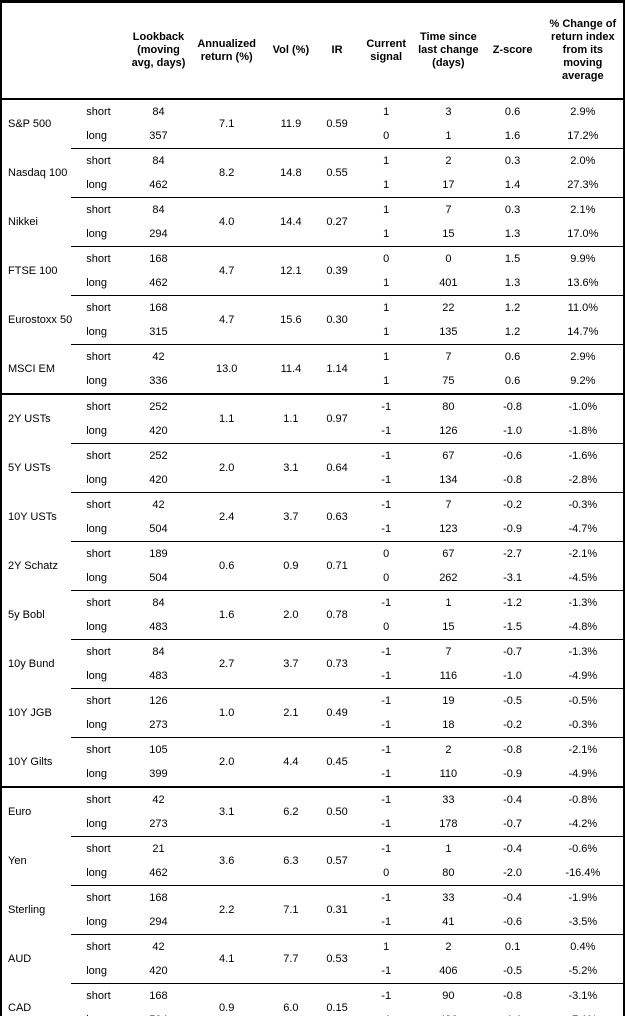 The height and width of the screenshot is (1016, 625). What do you see at coordinates (158, 922) in the screenshot?
I see `lookback-value: 294` at bounding box center [158, 922].